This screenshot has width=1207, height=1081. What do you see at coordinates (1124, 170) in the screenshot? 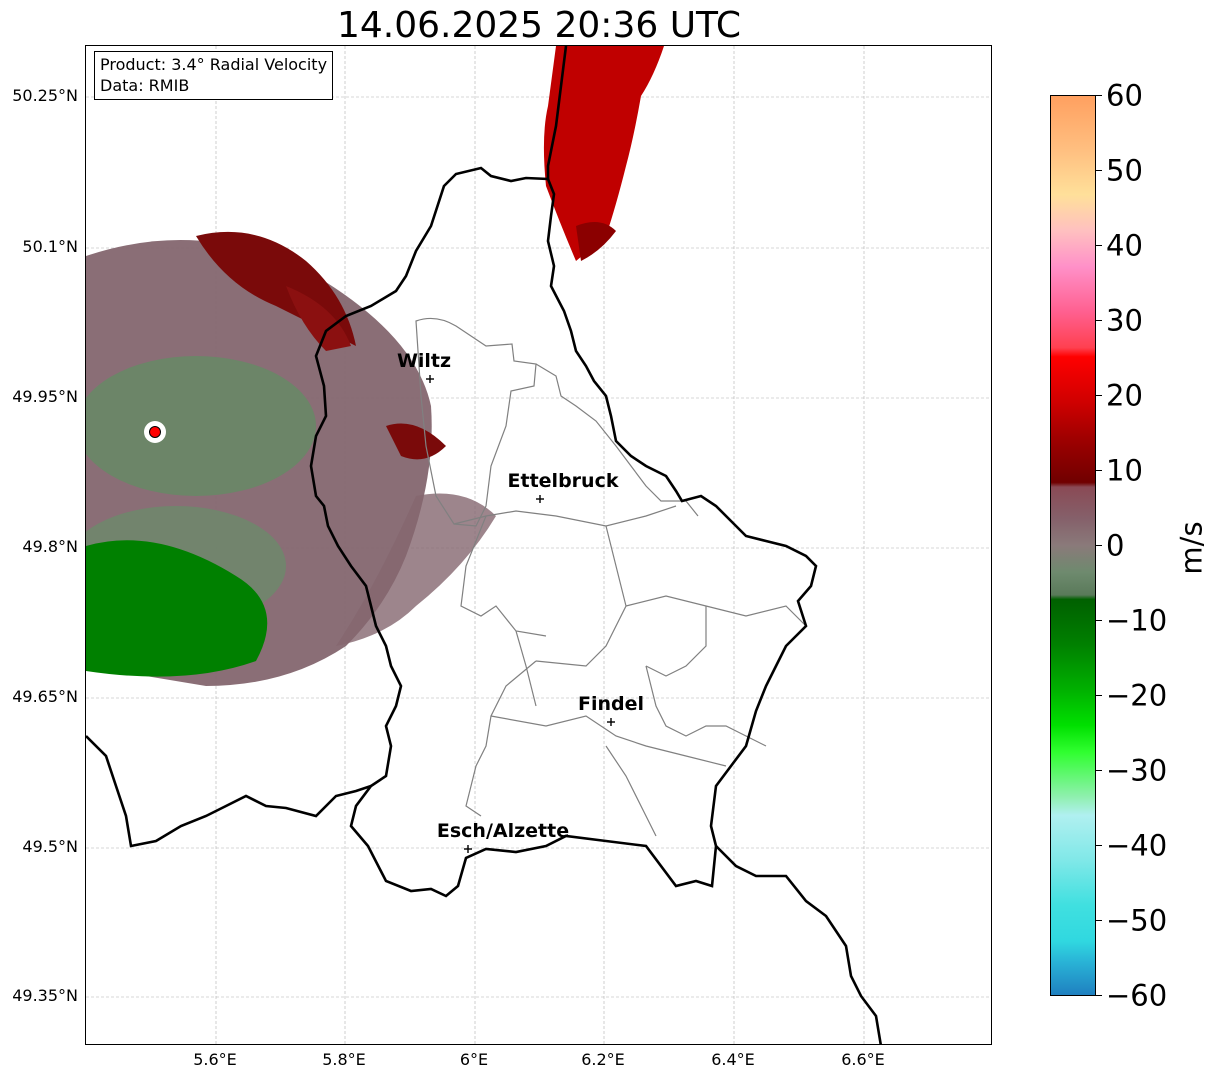
I see `colorbar-tick-label: 50` at bounding box center [1124, 170].